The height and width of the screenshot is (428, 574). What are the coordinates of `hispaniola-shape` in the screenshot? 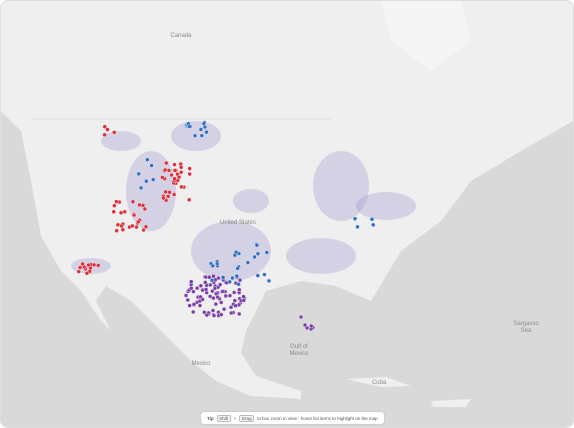 It's located at (451, 403).